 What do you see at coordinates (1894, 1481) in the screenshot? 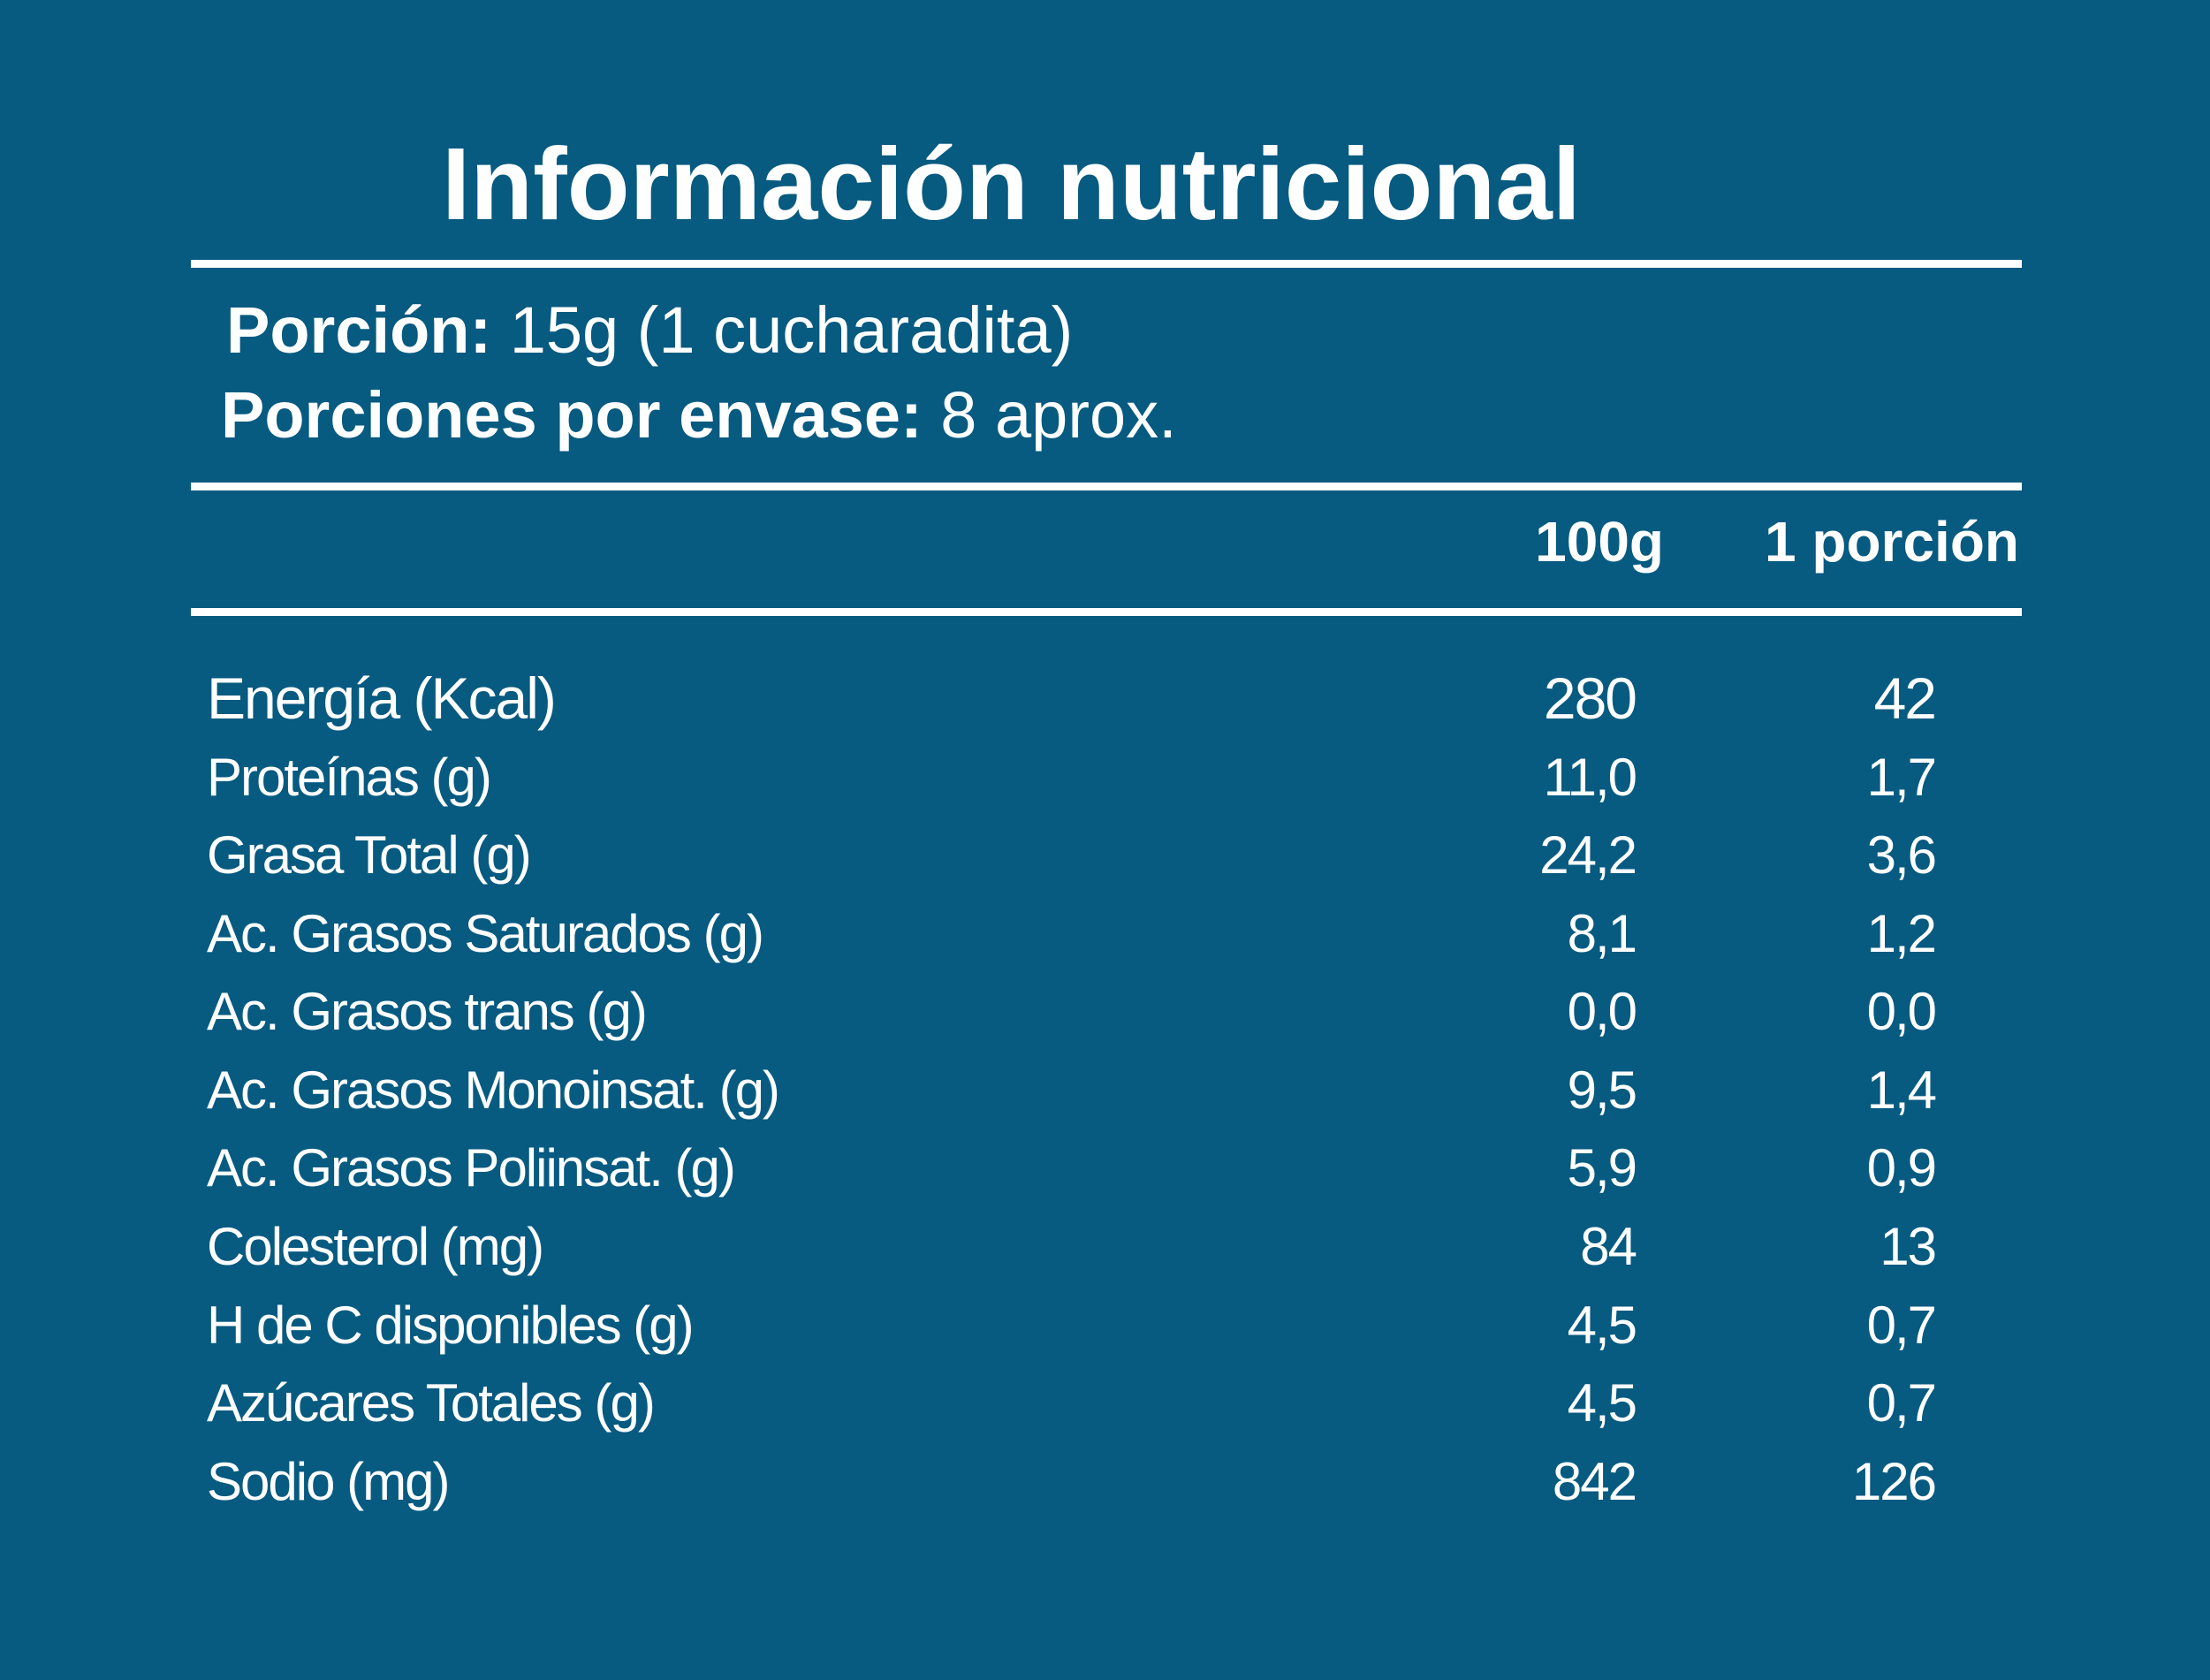
I see `nutrient-value-portion: 126` at bounding box center [1894, 1481].